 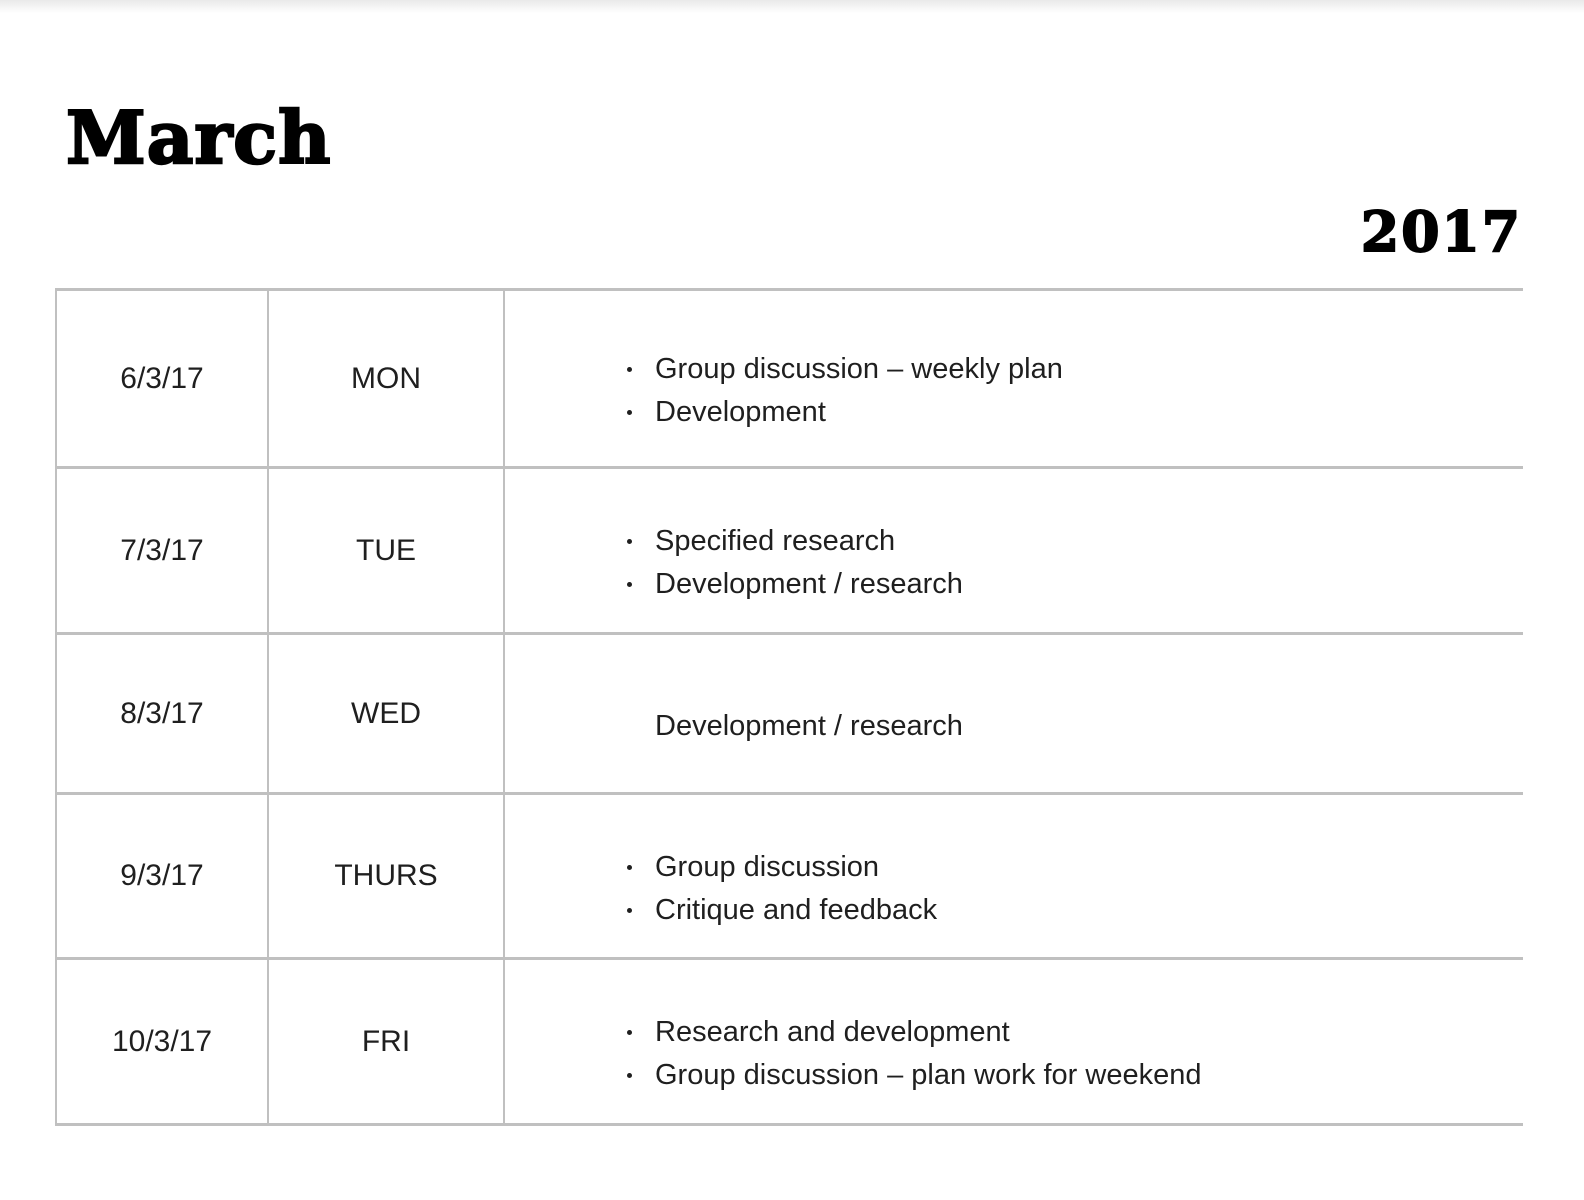 I want to click on item-text: Critique and feedback, so click(x=796, y=909).